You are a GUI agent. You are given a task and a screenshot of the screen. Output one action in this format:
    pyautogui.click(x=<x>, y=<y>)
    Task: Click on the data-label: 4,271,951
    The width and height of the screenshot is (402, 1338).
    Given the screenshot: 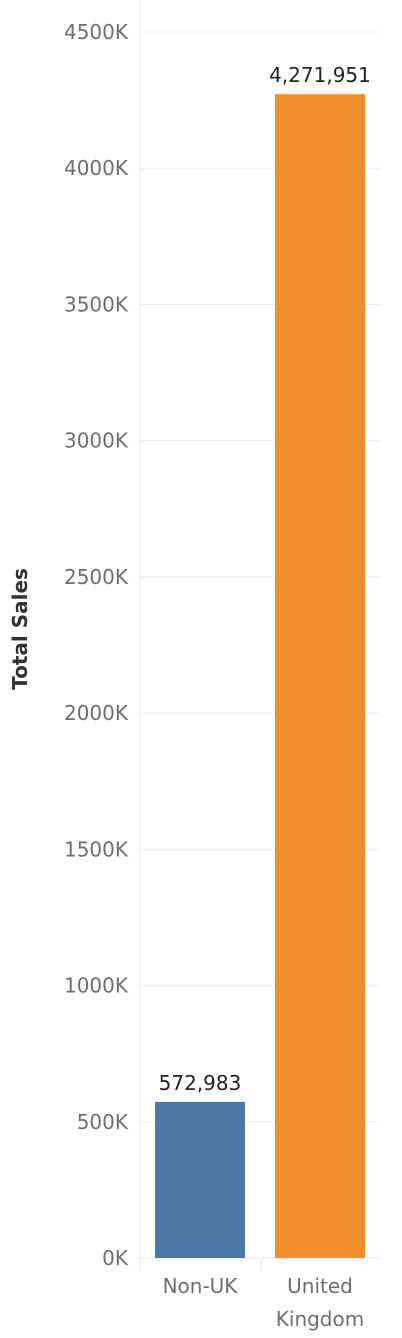 What is the action you would take?
    pyautogui.click(x=320, y=75)
    